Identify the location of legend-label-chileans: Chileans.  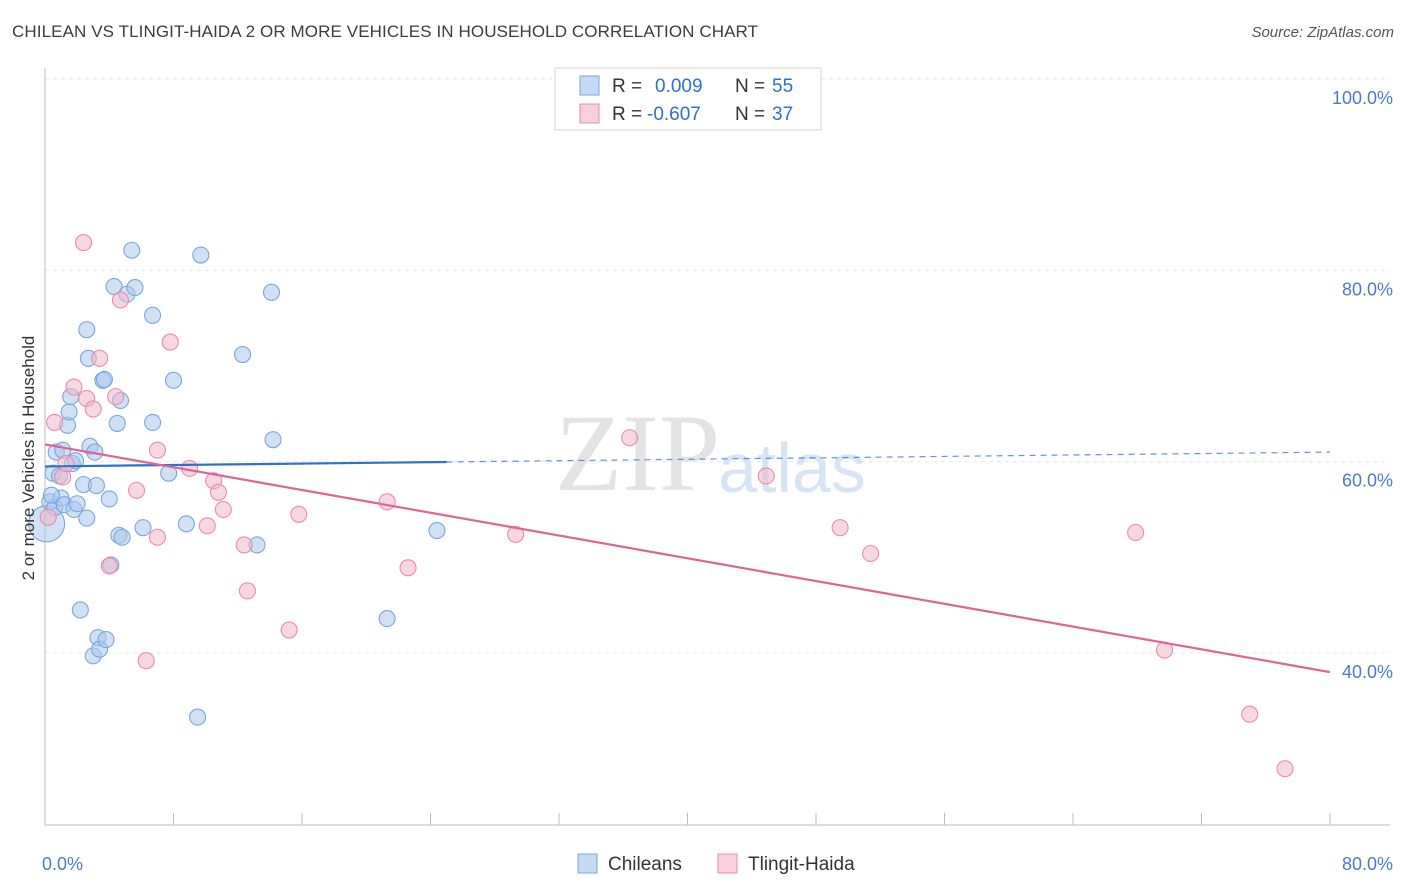
(645, 864).